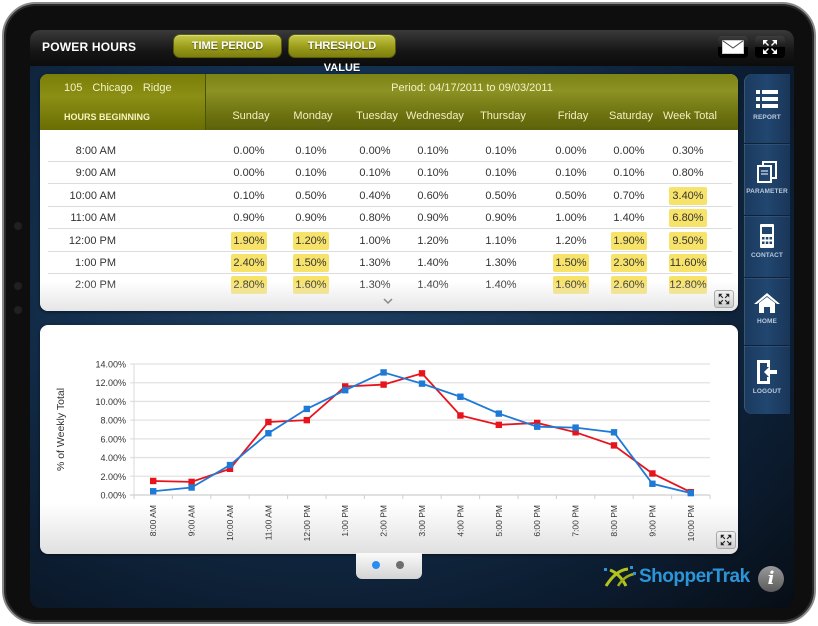  I want to click on column-header: Friday, so click(573, 116).